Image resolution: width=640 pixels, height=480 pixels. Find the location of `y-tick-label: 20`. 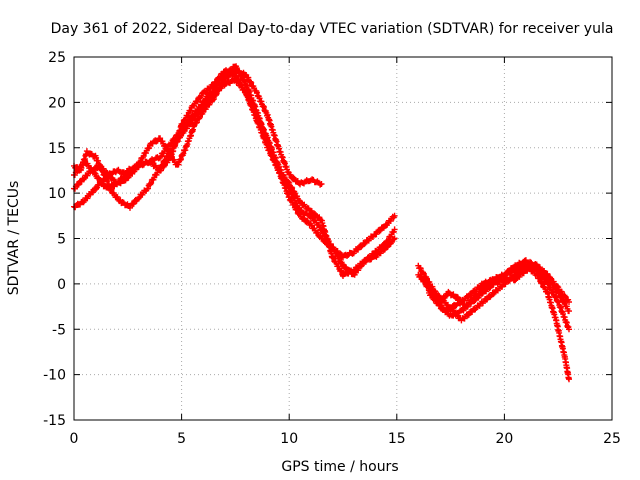

y-tick-label: 20 is located at coordinates (57, 103).